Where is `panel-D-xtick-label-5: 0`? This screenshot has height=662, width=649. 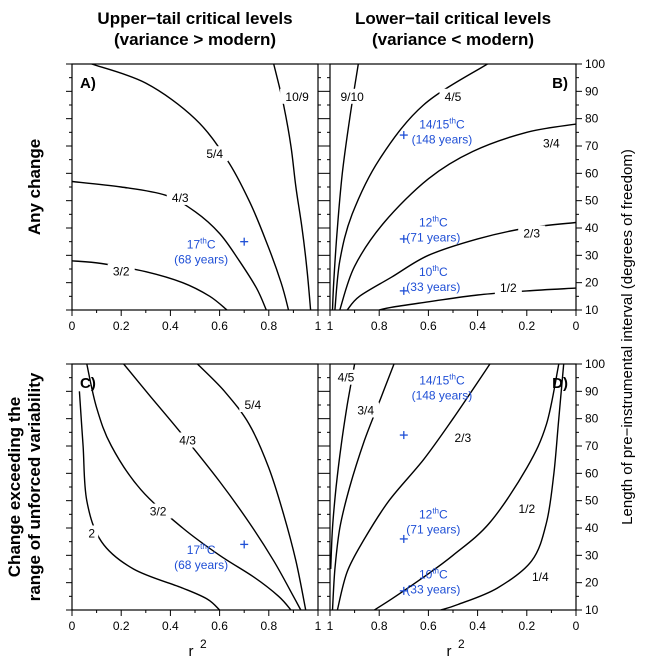
panel-D-xtick-label-5: 0 is located at coordinates (576, 626).